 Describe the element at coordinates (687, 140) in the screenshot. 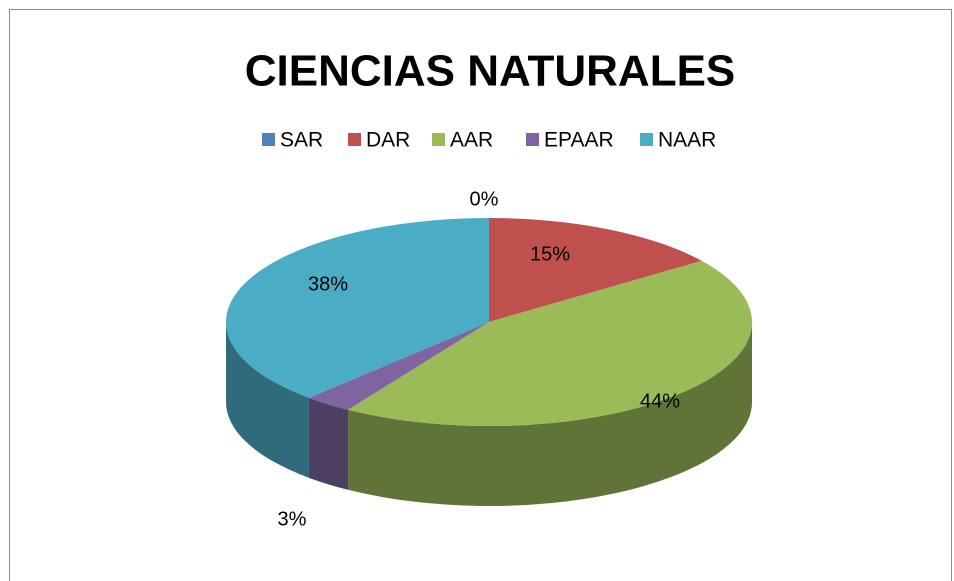

I see `legend-label: NAAR` at that location.